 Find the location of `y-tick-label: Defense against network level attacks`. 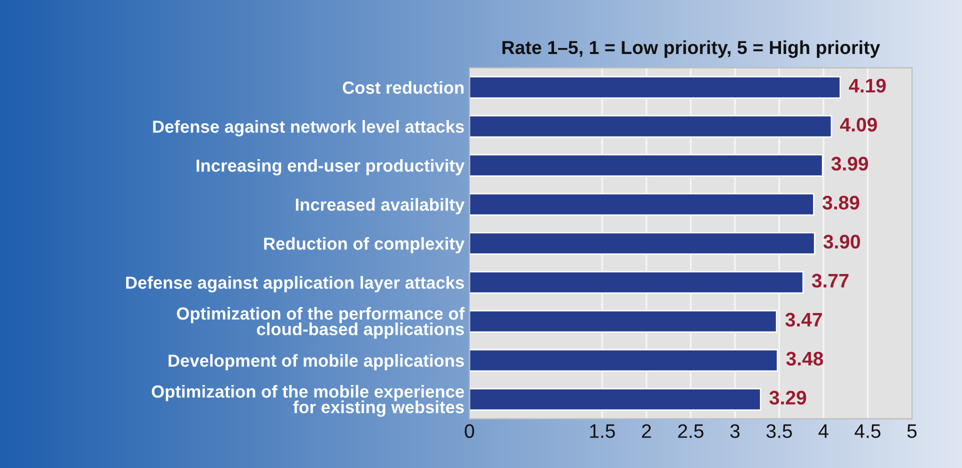

y-tick-label: Defense against network level attacks is located at coordinates (308, 128).